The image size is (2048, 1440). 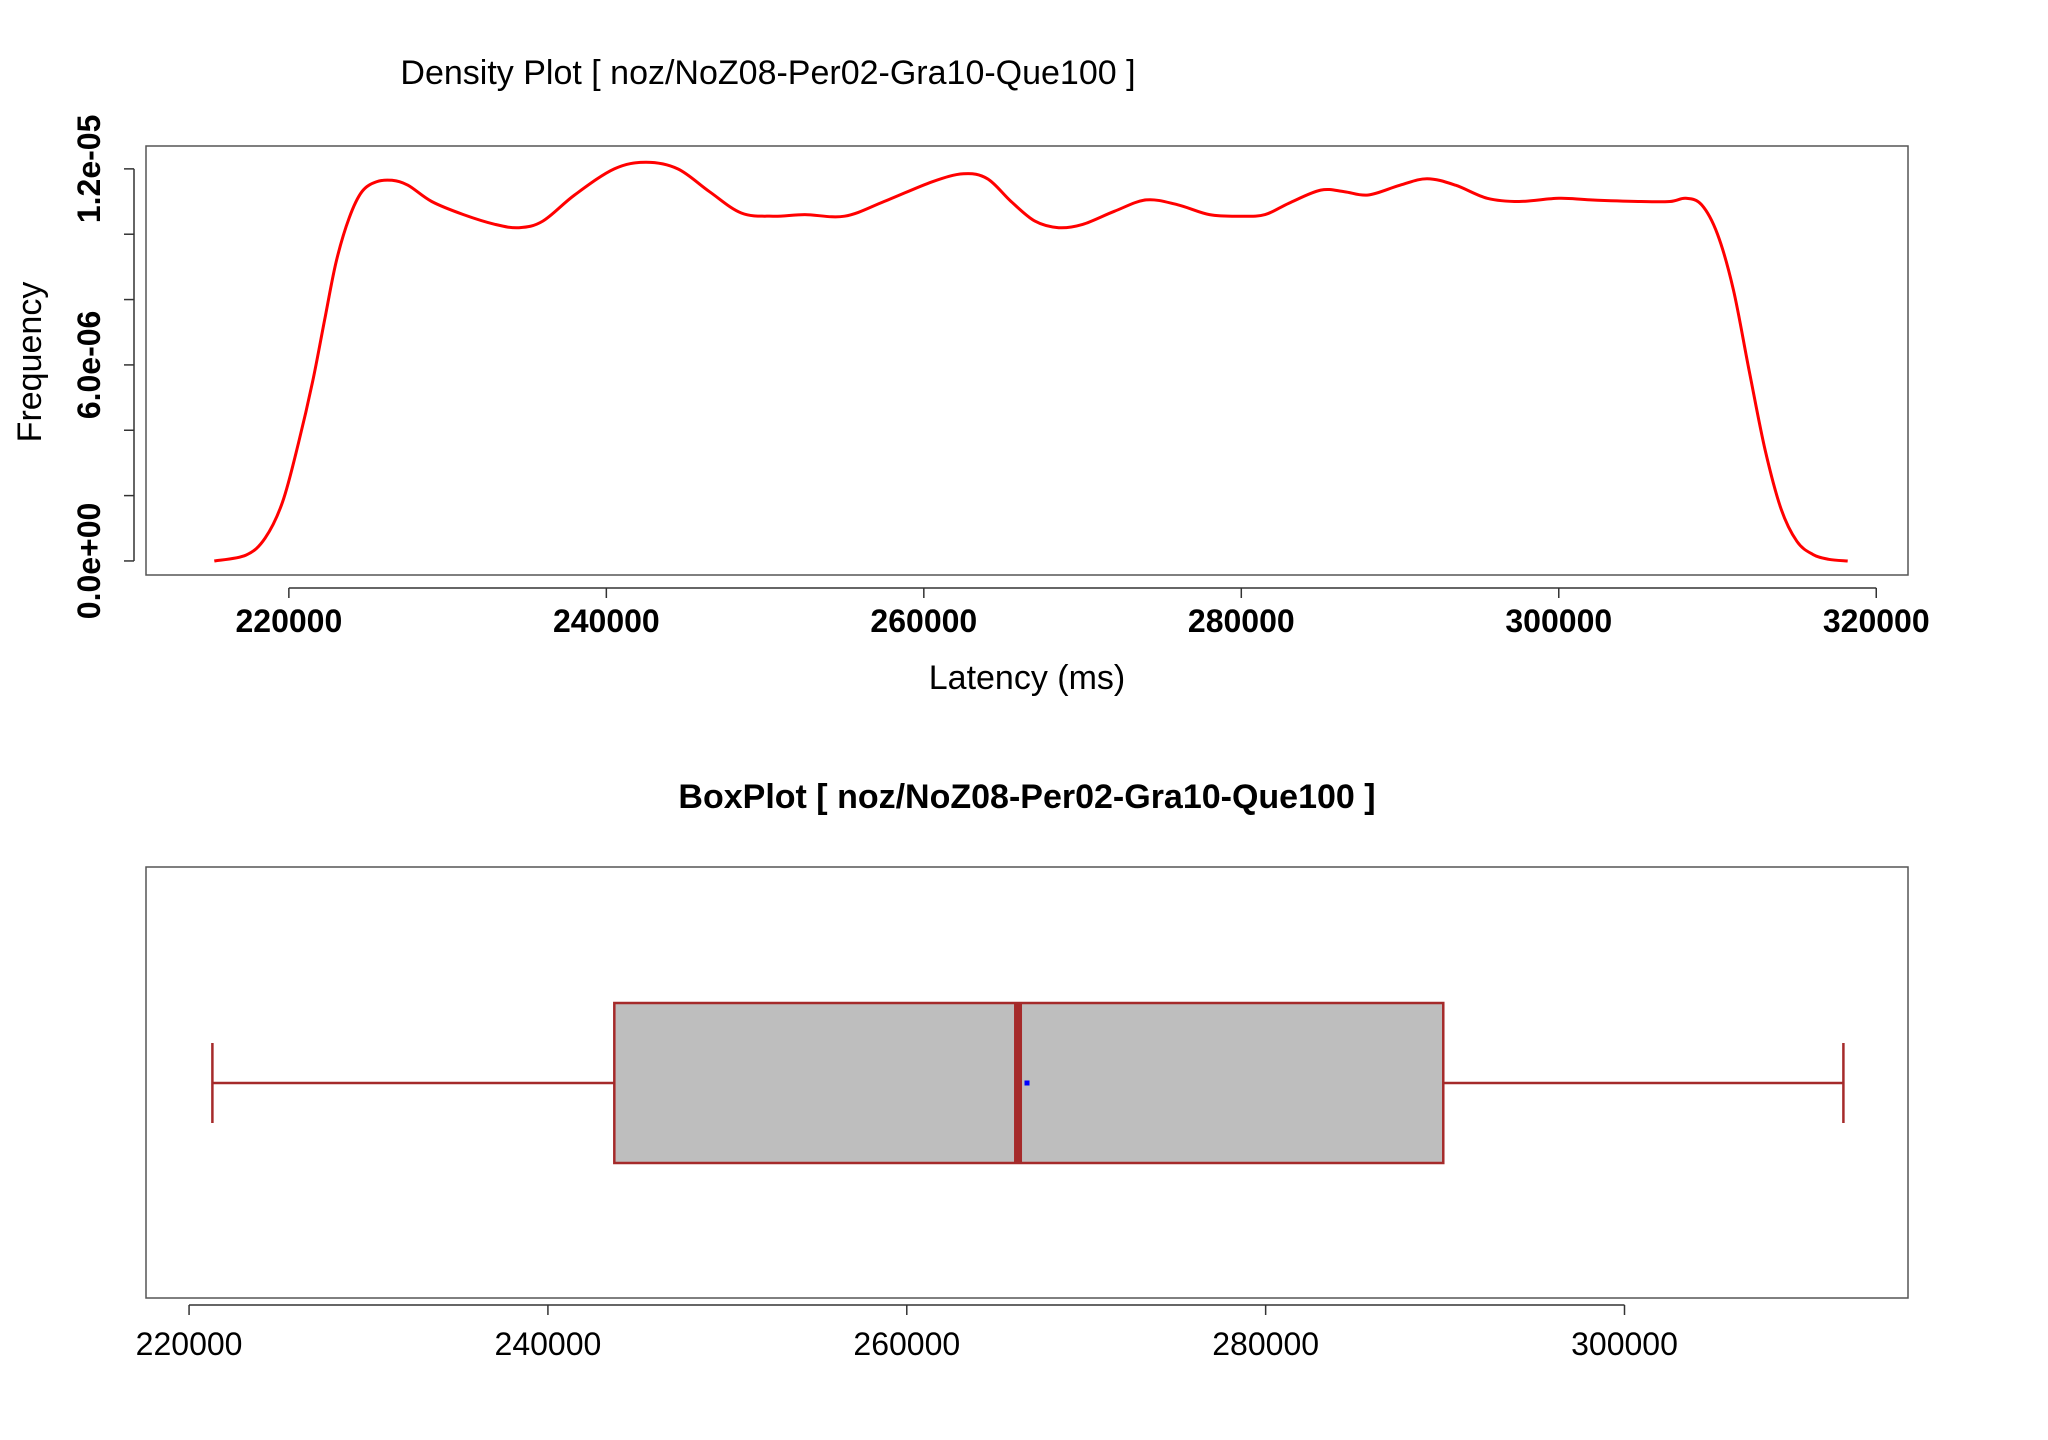 I want to click on density-x-tick-label: 260000, so click(x=923, y=621).